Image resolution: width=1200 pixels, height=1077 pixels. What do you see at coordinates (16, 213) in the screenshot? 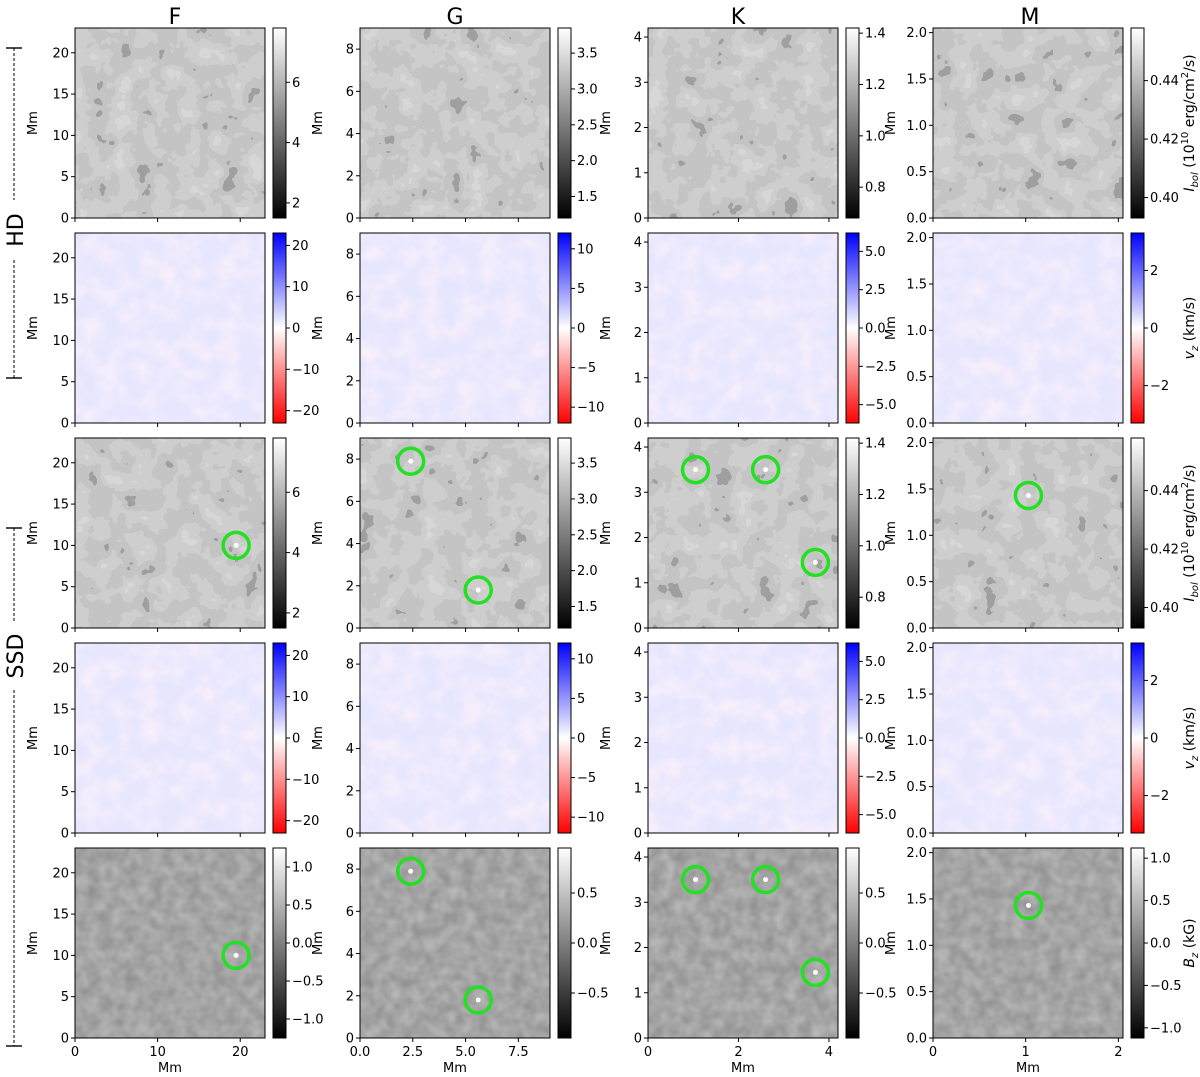
I see `hd-row-bracket: HD` at bounding box center [16, 213].